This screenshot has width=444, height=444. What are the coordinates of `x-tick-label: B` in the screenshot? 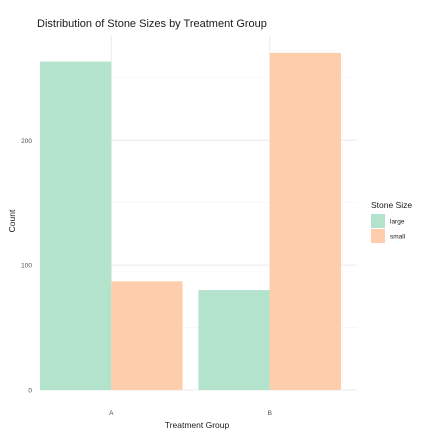 It's located at (270, 413).